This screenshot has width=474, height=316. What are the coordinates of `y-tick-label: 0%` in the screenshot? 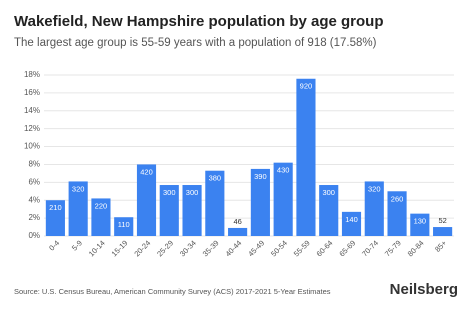 It's located at (34, 235).